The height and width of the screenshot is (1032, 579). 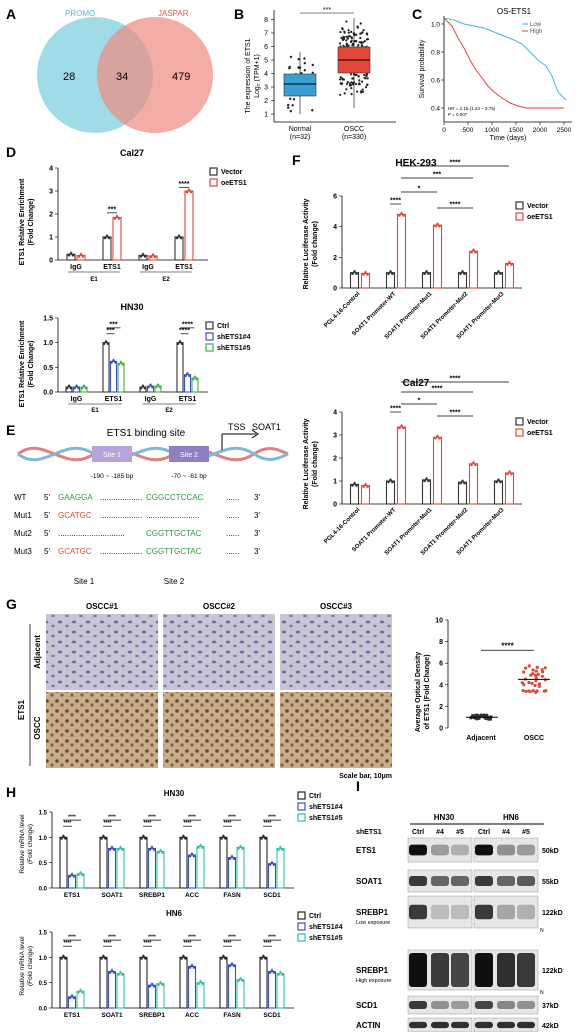 I want to click on aod-ylabel: Average Optical Density, so click(x=418, y=692).